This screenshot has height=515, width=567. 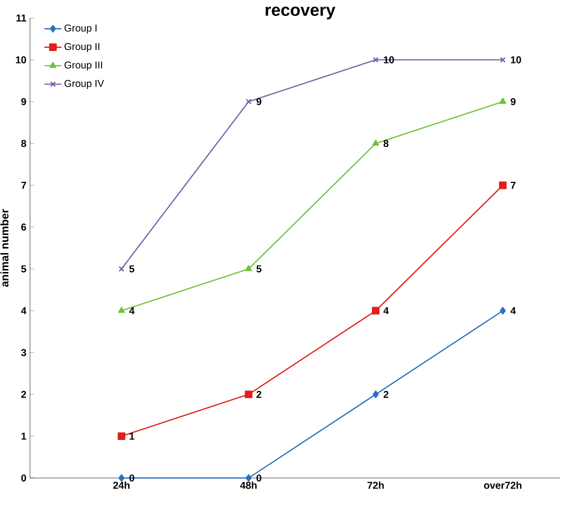 What do you see at coordinates (23, 185) in the screenshot?
I see `y-tick-label: 7` at bounding box center [23, 185].